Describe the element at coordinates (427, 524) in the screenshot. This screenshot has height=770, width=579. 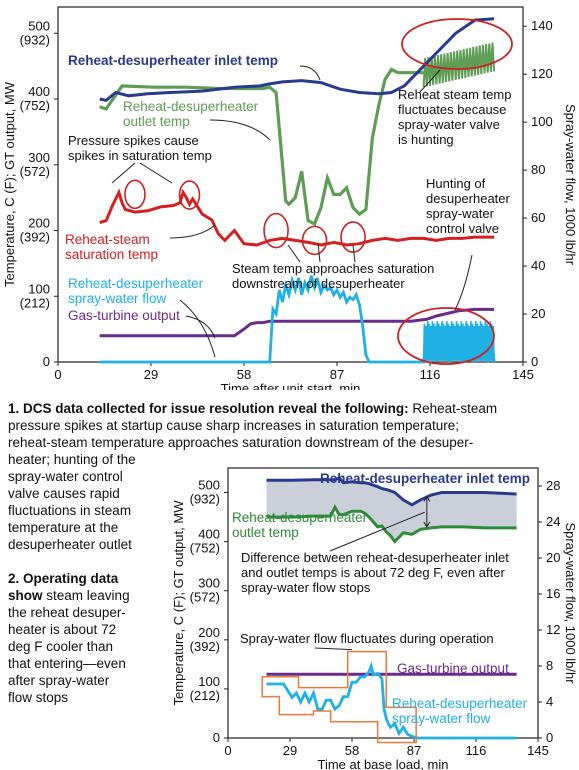
I see `difference-arrow-head-bottom` at that location.